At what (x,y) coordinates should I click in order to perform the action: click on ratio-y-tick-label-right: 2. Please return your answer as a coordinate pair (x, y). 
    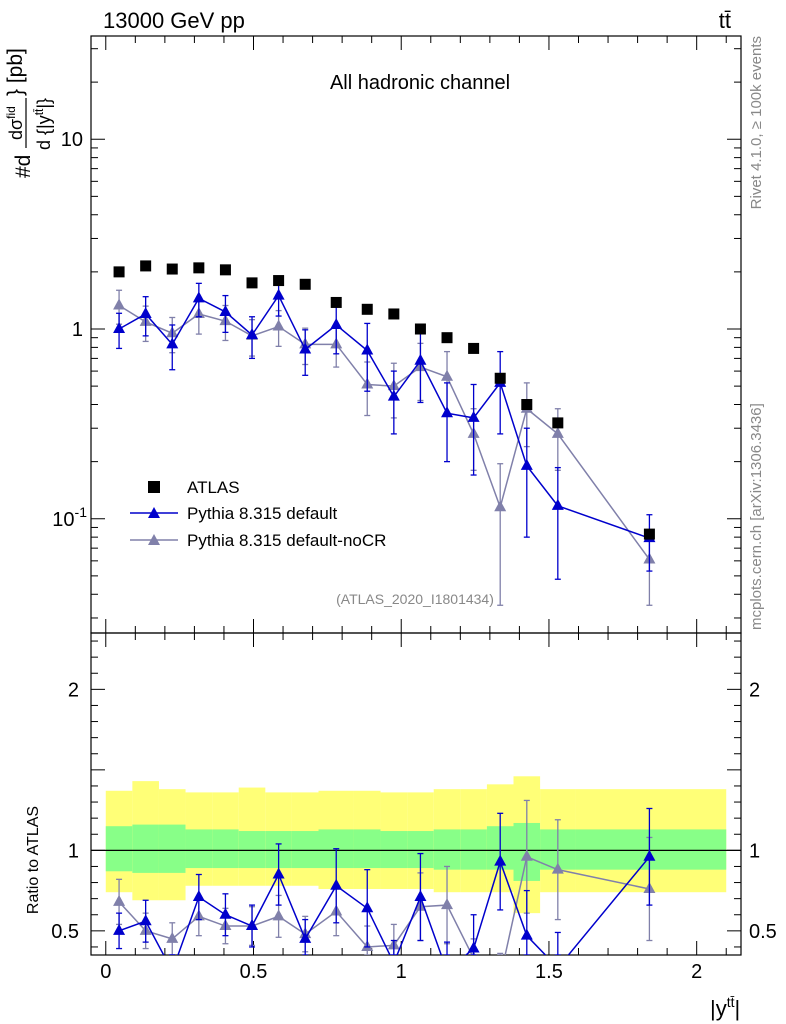
    Looking at the image, I should click on (754, 690).